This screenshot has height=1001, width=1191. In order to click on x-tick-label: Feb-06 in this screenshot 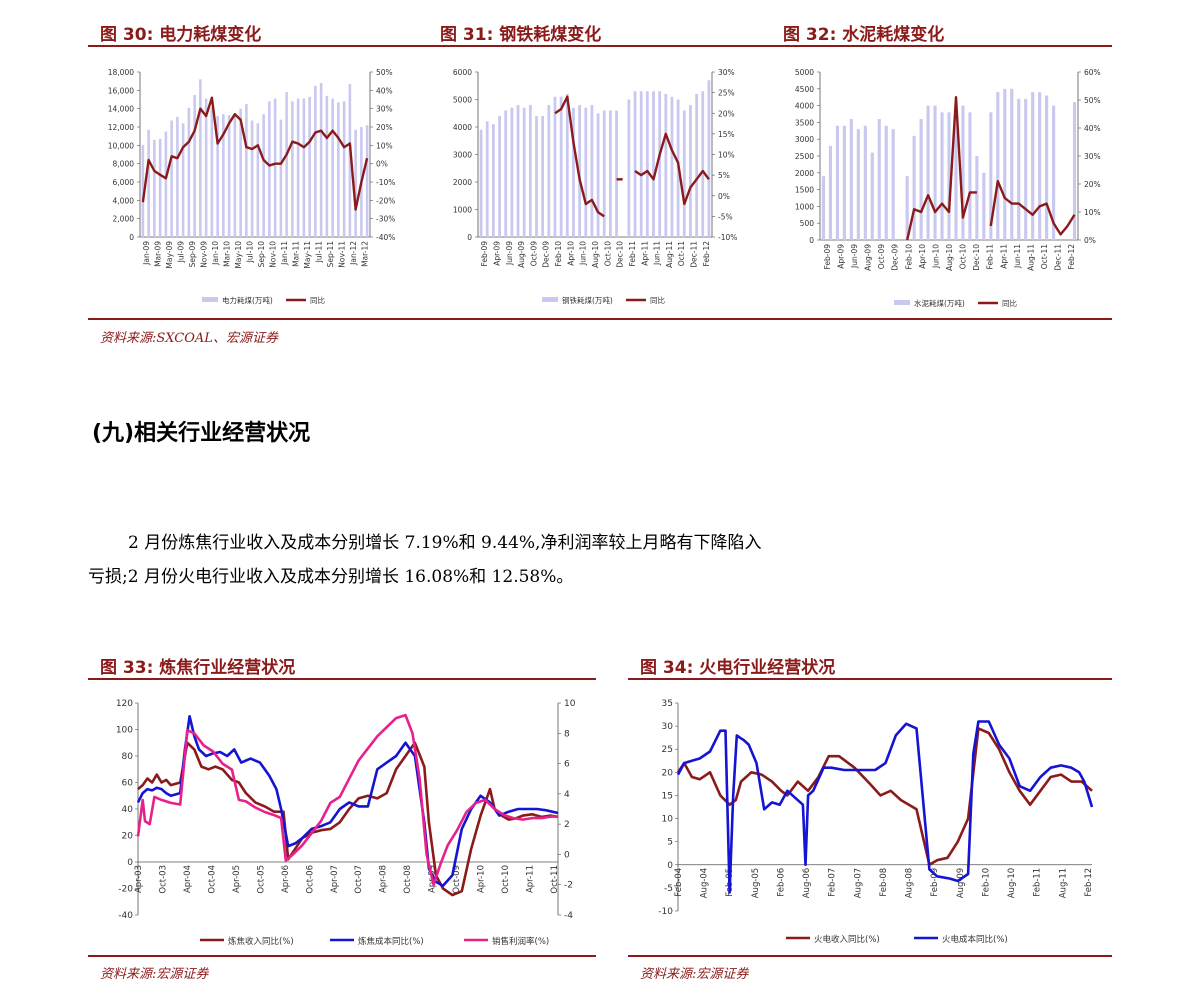, I will do `click(782, 882)`.